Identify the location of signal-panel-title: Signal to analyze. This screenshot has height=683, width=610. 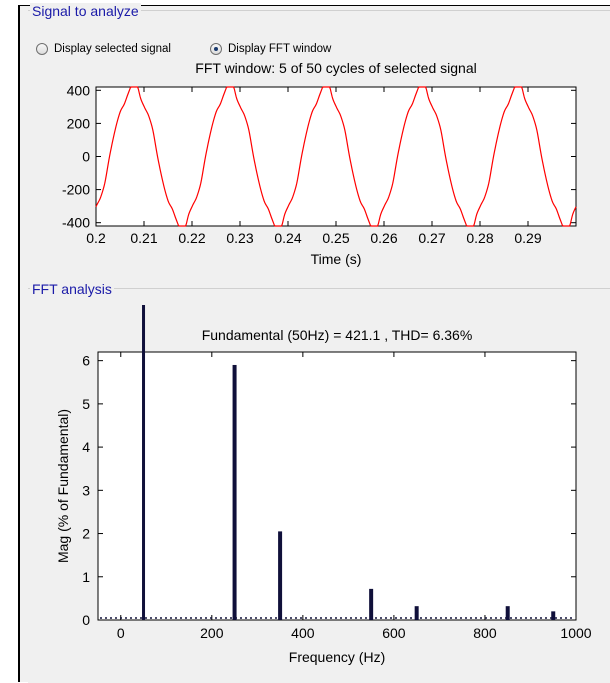
(85, 11).